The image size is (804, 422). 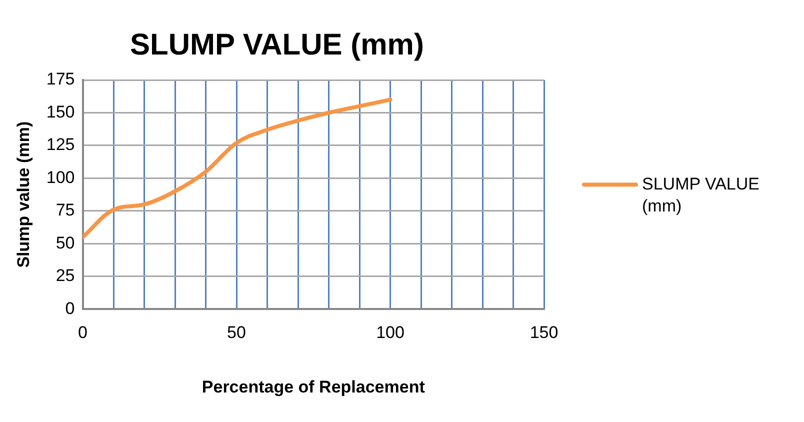 I want to click on y-tick-label: 150, so click(x=60, y=112).